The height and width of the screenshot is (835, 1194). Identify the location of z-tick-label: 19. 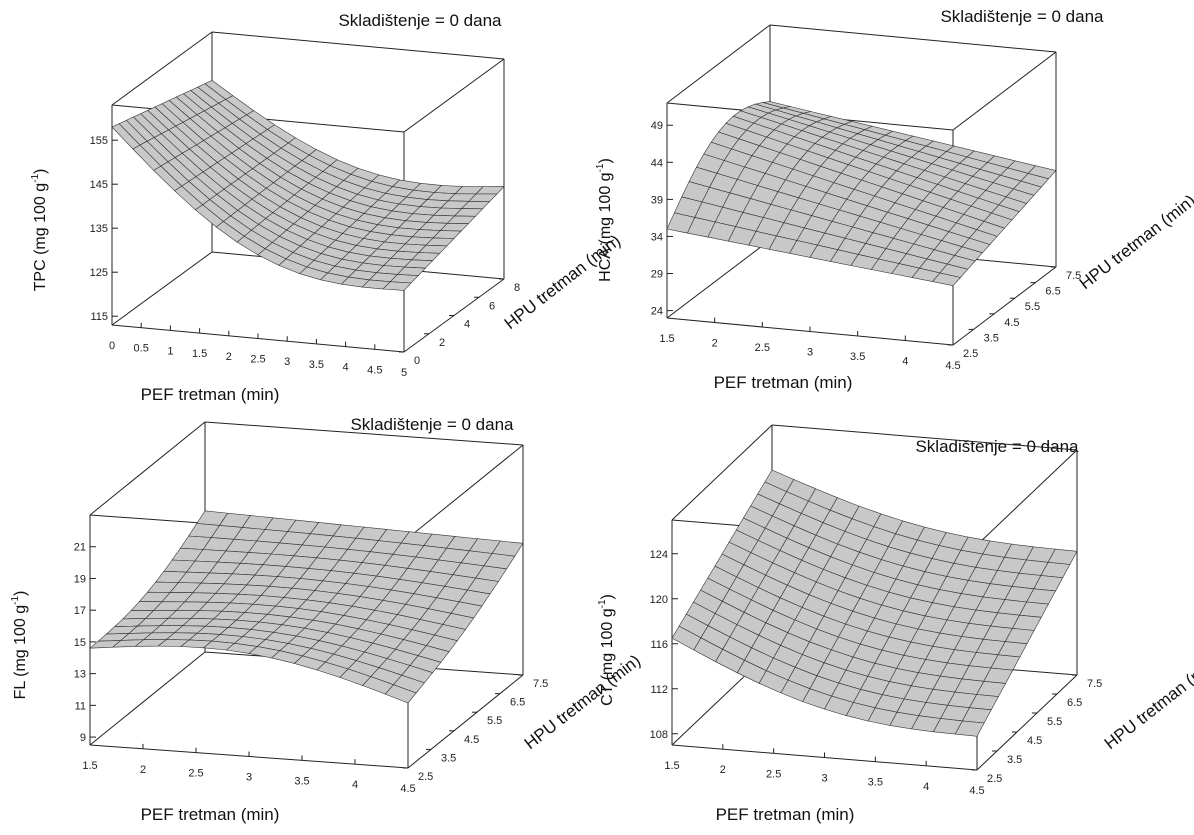
(80, 579).